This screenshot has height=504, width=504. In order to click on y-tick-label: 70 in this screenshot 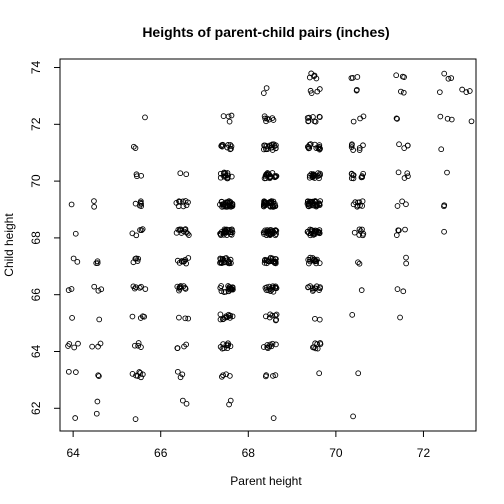, I will do `click(36, 181)`.